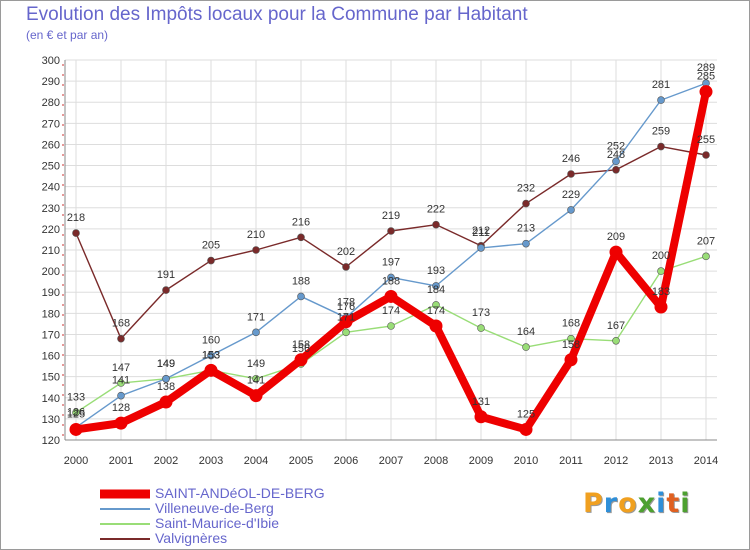 The height and width of the screenshot is (550, 750). Describe the element at coordinates (256, 317) in the screenshot. I see `data-label: 171` at that location.